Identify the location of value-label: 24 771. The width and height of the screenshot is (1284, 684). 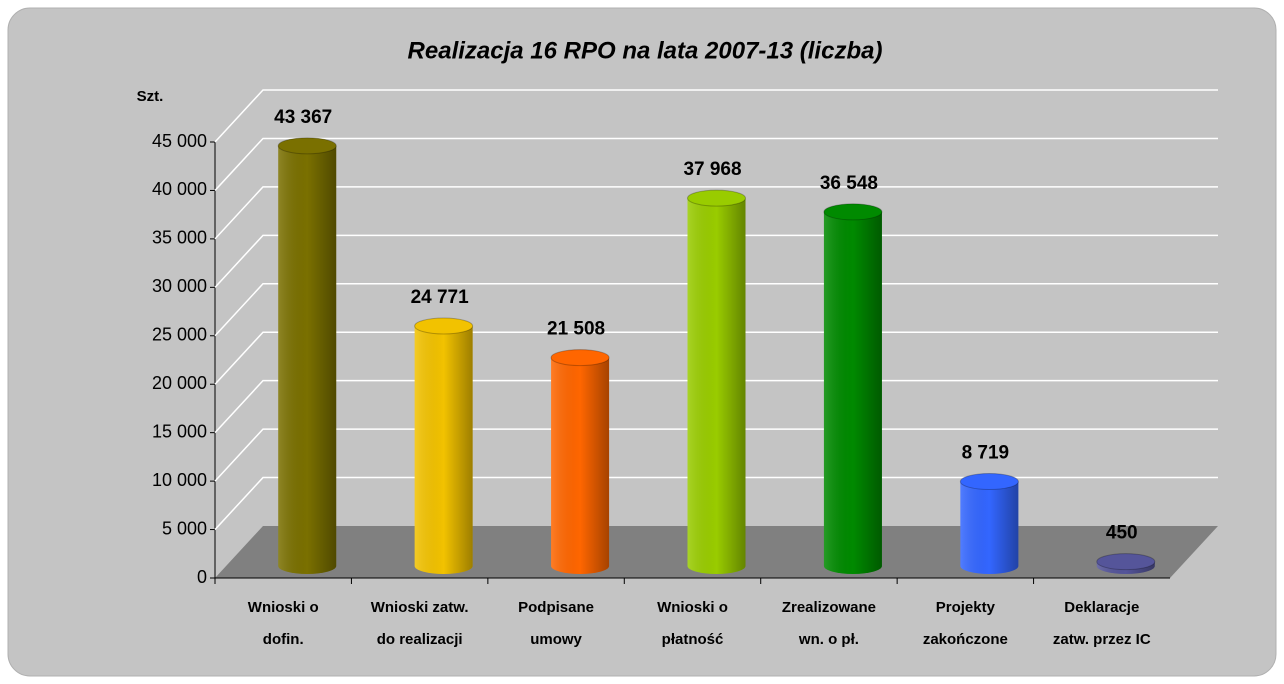
(440, 297).